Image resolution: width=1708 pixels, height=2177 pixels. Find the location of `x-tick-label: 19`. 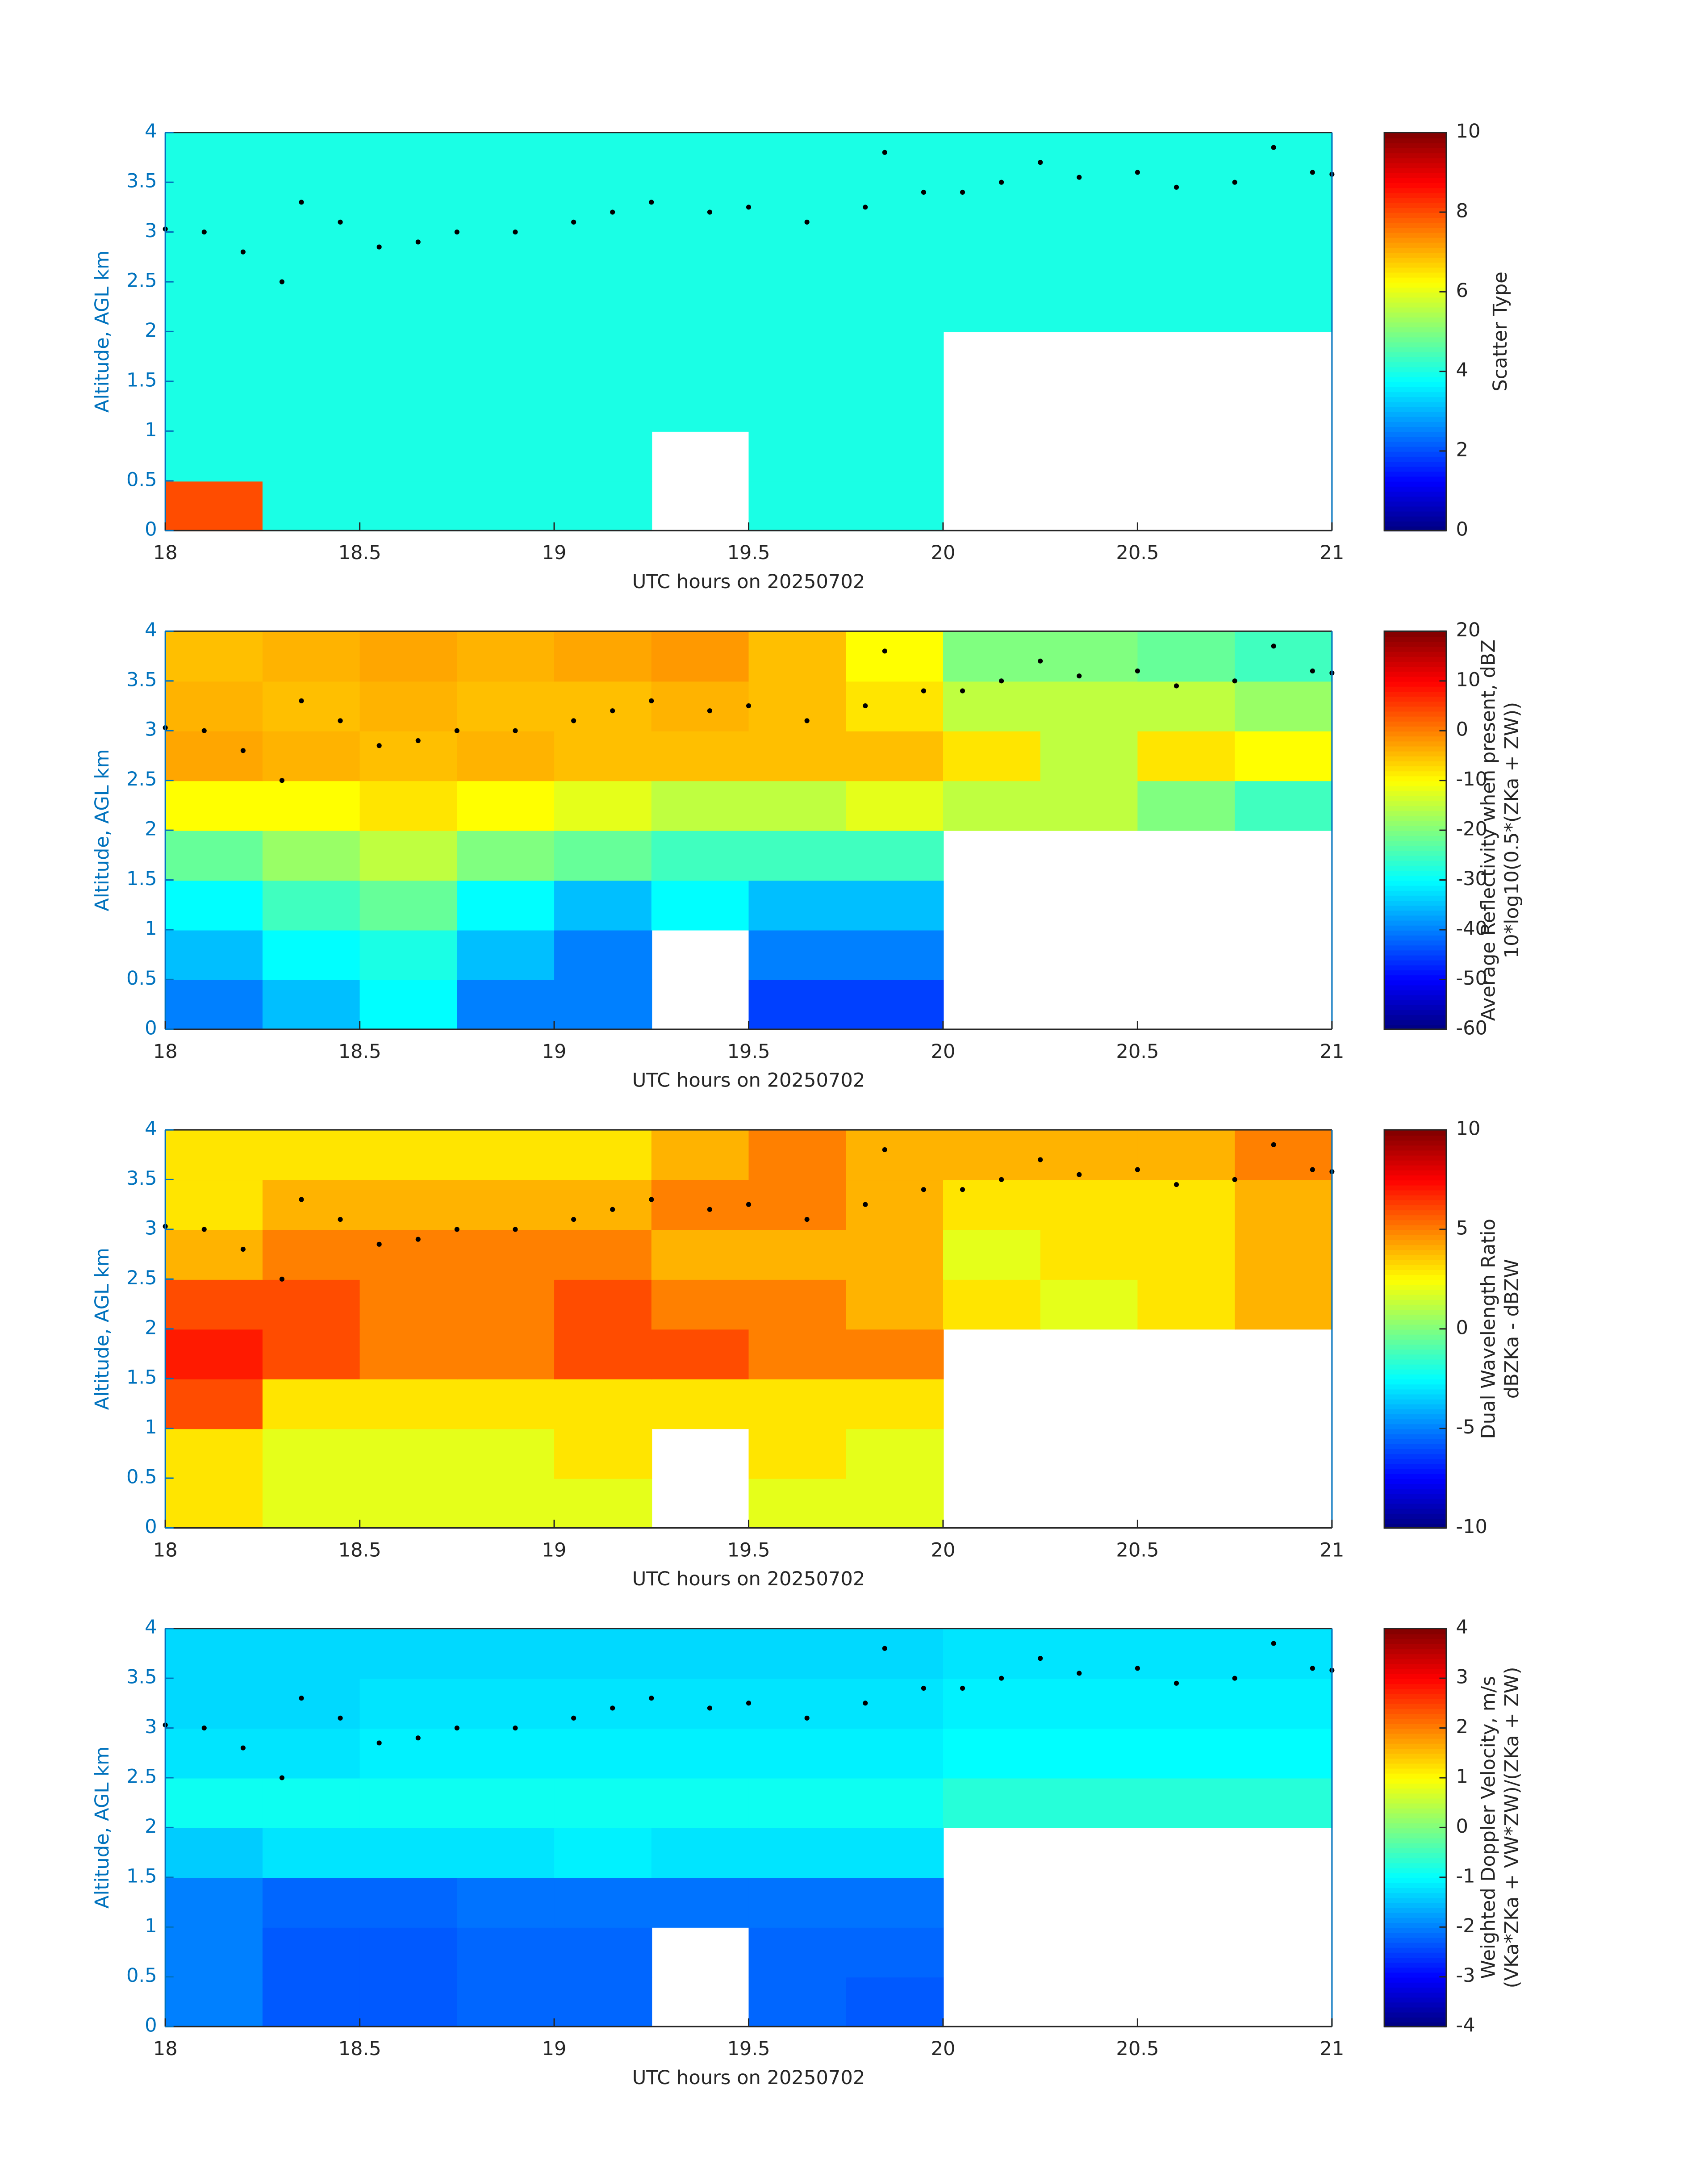

x-tick-label: 19 is located at coordinates (554, 1550).